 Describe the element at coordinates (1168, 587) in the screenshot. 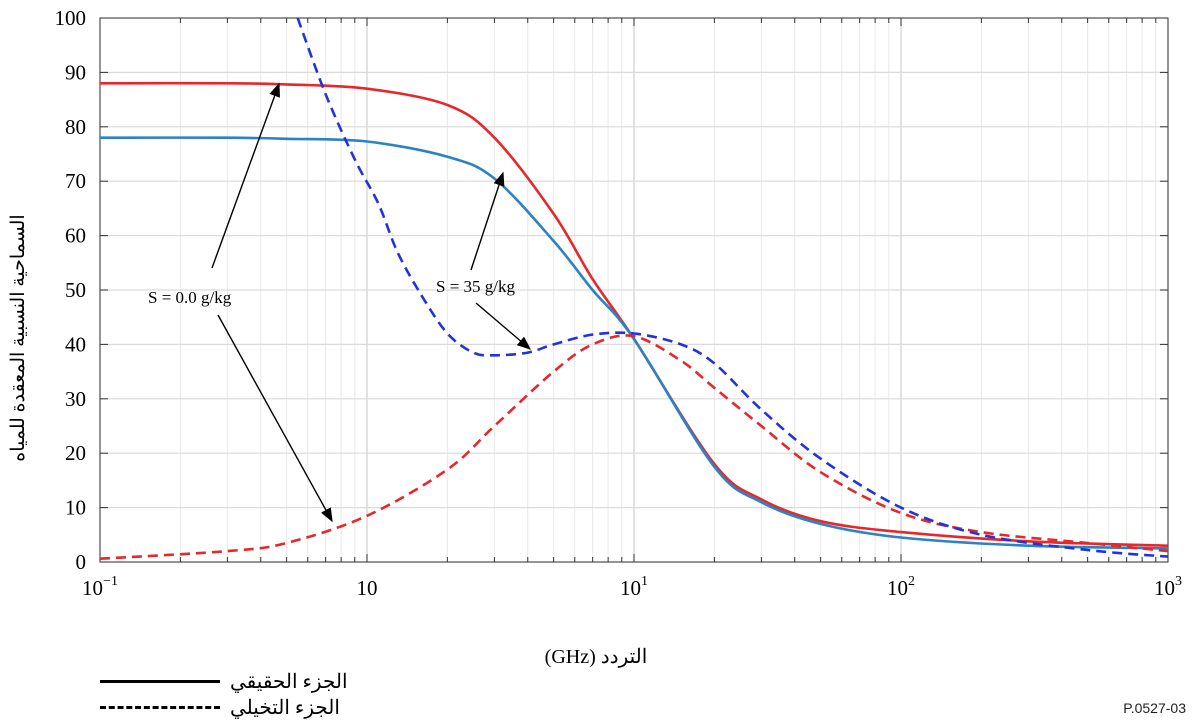

I see `x-tick-label: 10³` at that location.